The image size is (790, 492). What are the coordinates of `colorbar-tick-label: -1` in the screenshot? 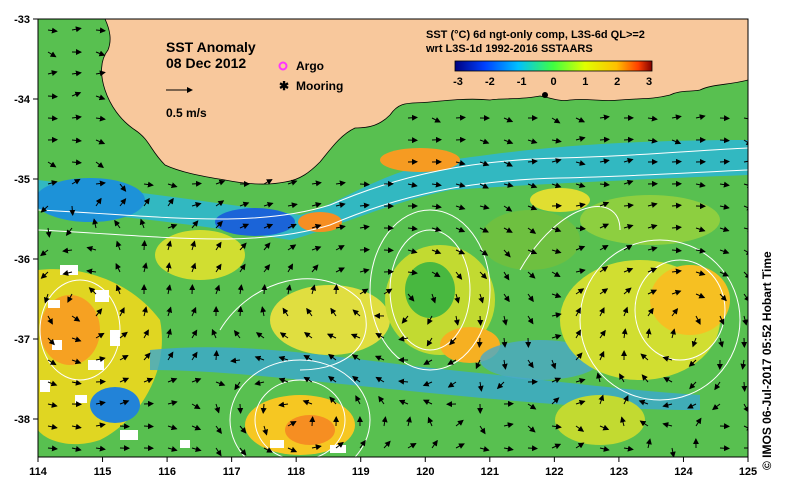 It's located at (522, 82).